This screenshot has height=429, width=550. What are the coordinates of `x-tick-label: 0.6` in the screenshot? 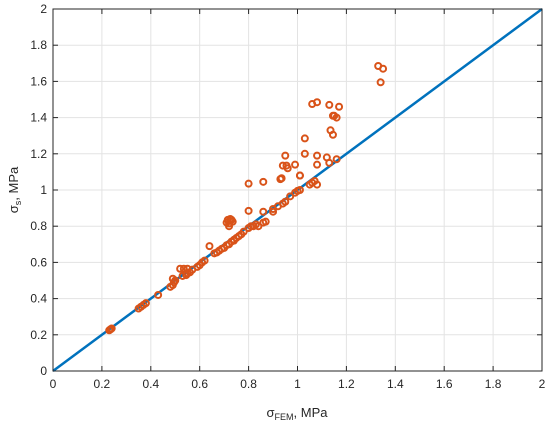 It's located at (199, 384).